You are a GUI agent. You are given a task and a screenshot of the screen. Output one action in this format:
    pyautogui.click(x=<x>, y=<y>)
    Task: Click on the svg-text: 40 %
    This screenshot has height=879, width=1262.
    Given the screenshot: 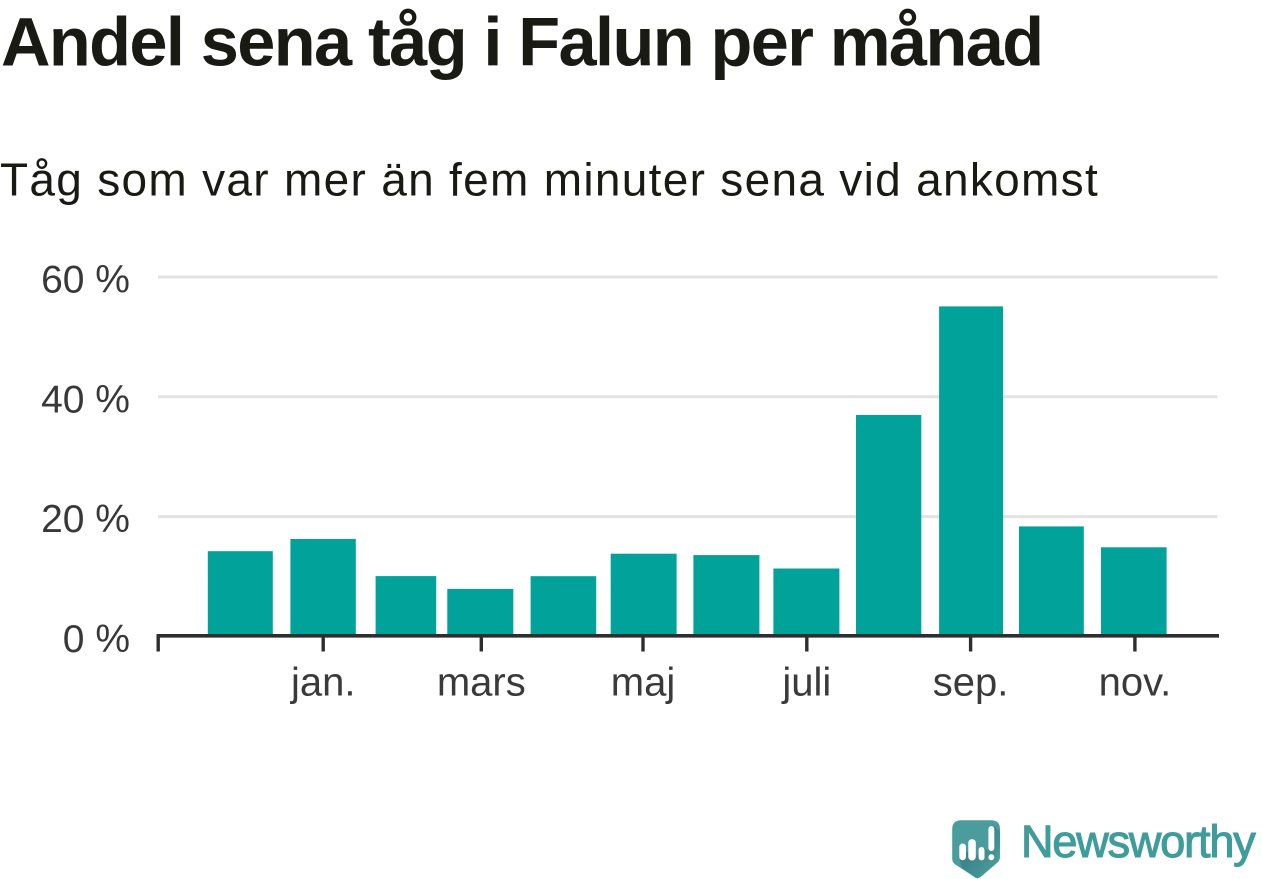 What is the action you would take?
    pyautogui.click(x=85, y=399)
    